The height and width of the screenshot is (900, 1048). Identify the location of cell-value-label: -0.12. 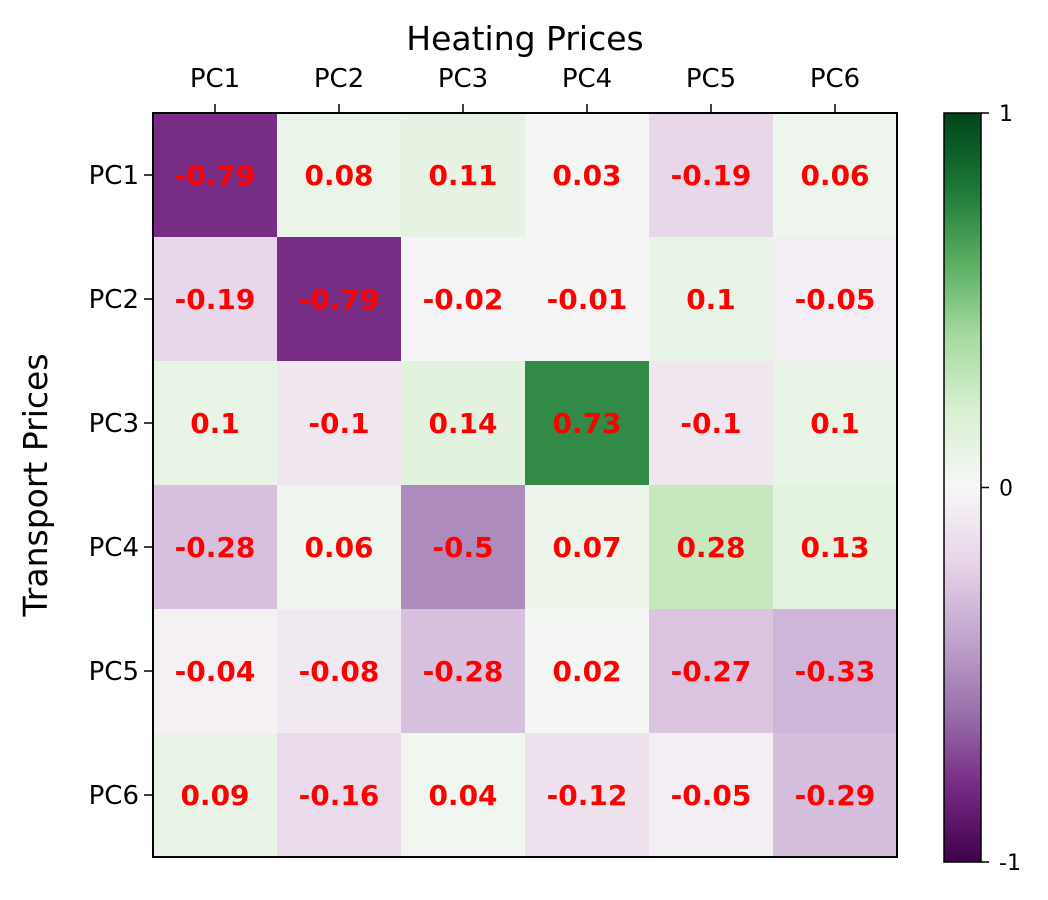
(587, 795).